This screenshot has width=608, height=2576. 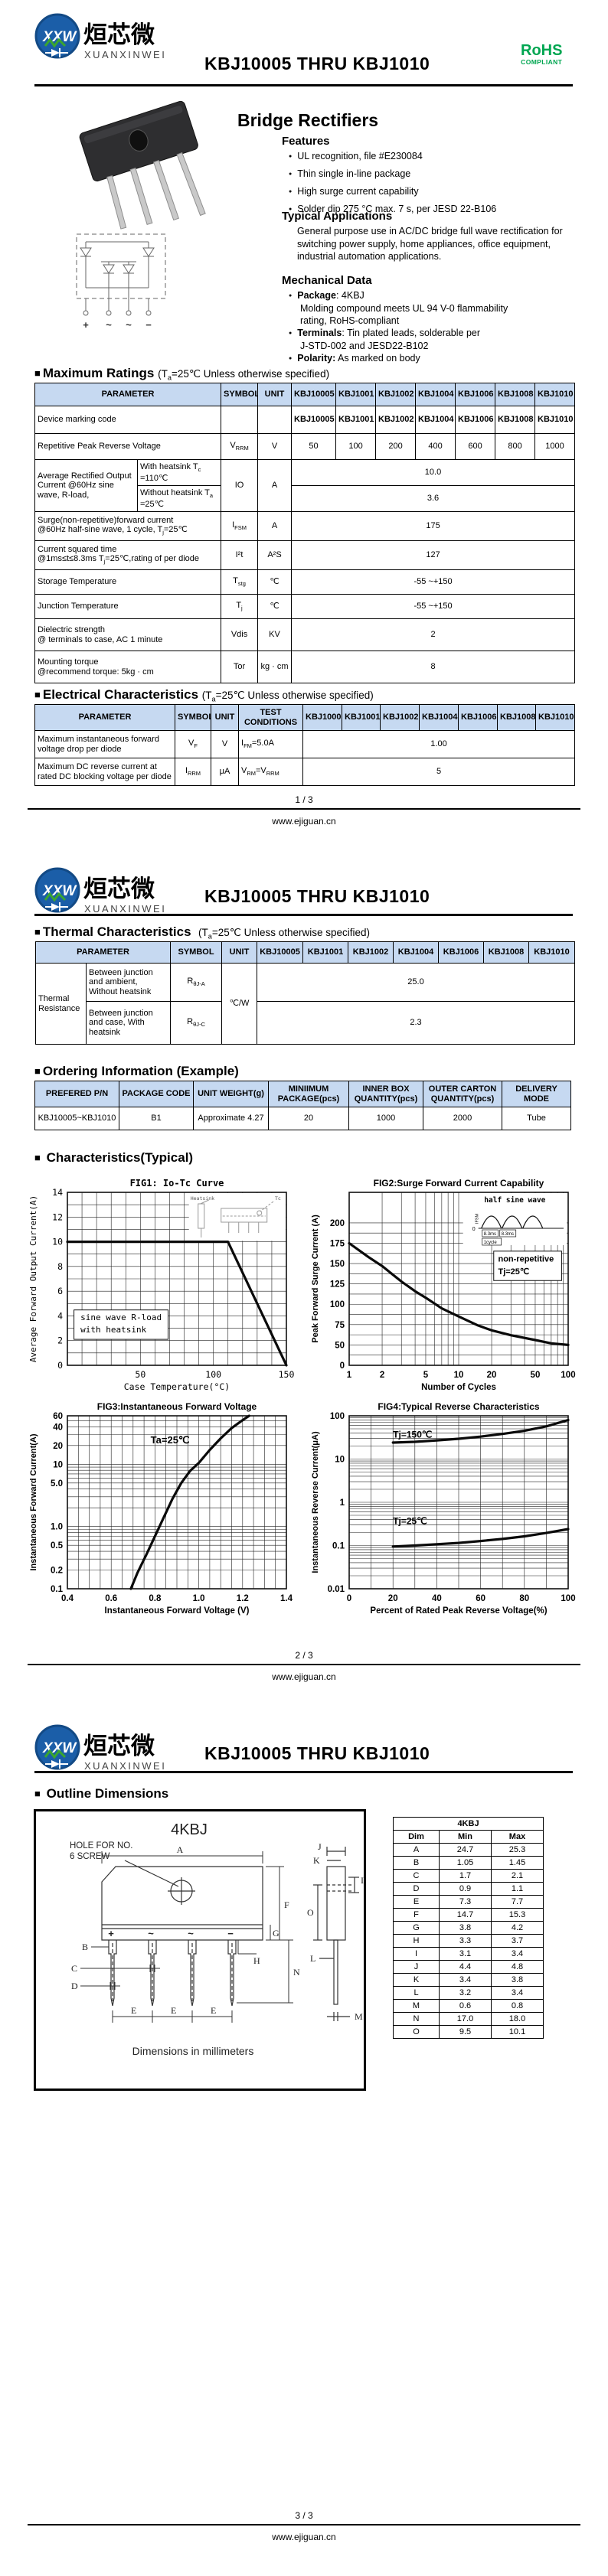 What do you see at coordinates (308, 1094) in the screenshot?
I see `header-cell: MINIIMUM PACKAGE(pcs)` at bounding box center [308, 1094].